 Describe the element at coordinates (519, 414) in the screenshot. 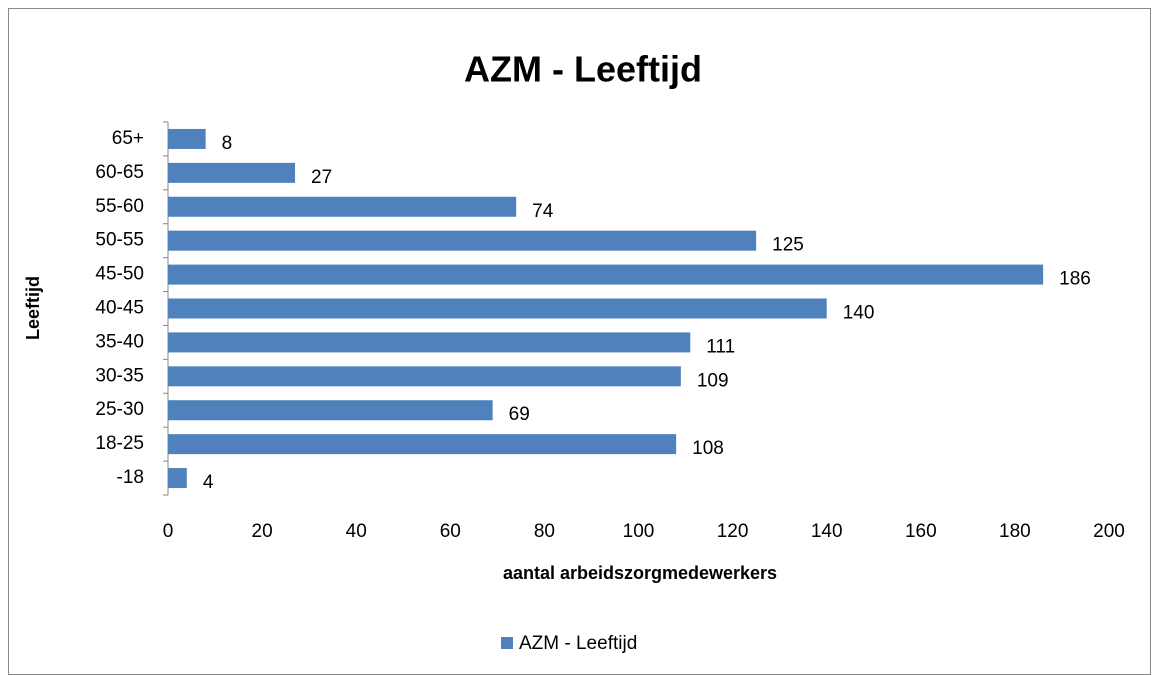

I see `data-label: 69` at that location.